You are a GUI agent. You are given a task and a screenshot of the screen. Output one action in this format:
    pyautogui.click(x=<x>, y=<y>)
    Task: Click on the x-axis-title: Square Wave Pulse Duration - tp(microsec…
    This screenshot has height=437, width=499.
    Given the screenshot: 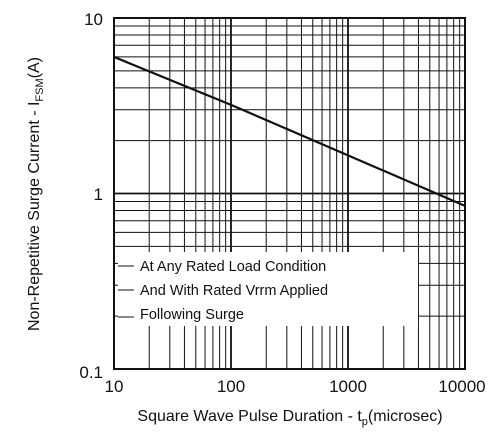 What is the action you would take?
    pyautogui.click(x=289, y=418)
    